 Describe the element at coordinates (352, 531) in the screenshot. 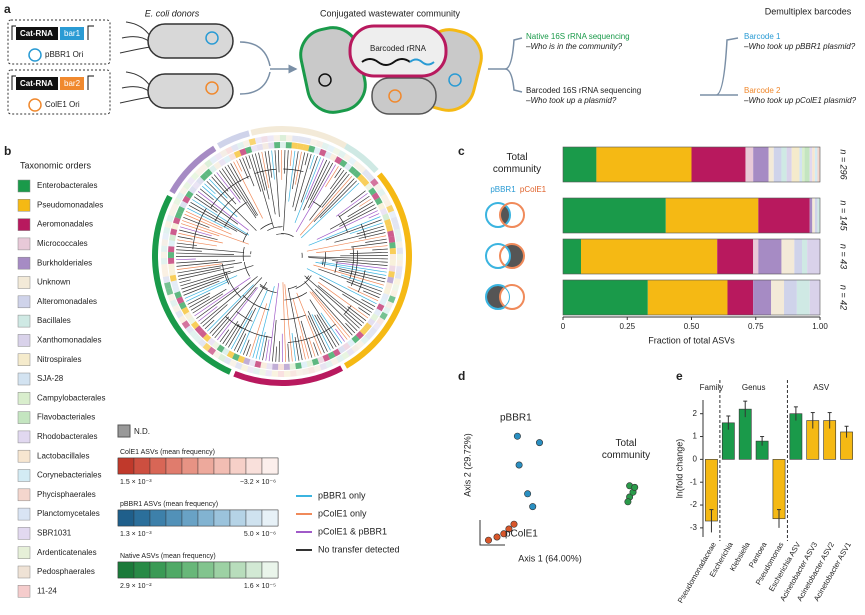

I see `transfer-label: pColE1 & pBBR1` at that location.